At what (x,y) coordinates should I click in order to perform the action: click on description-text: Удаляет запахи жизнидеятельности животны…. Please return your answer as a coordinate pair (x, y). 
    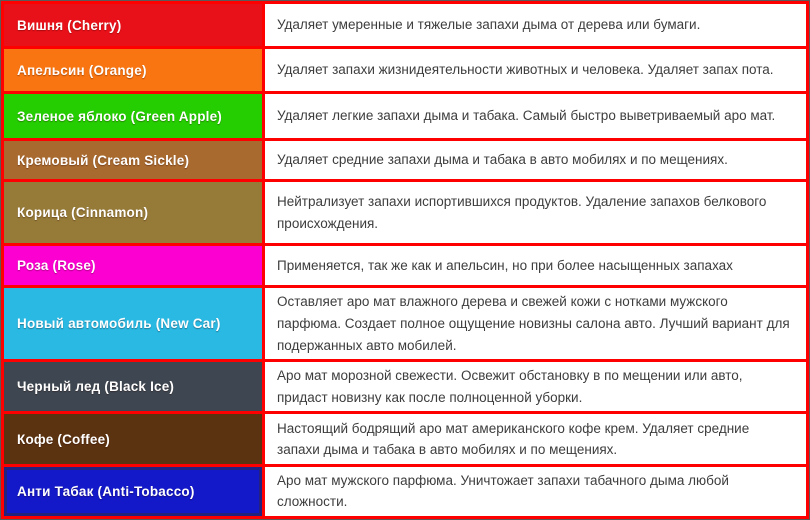
    Looking at the image, I should click on (525, 70).